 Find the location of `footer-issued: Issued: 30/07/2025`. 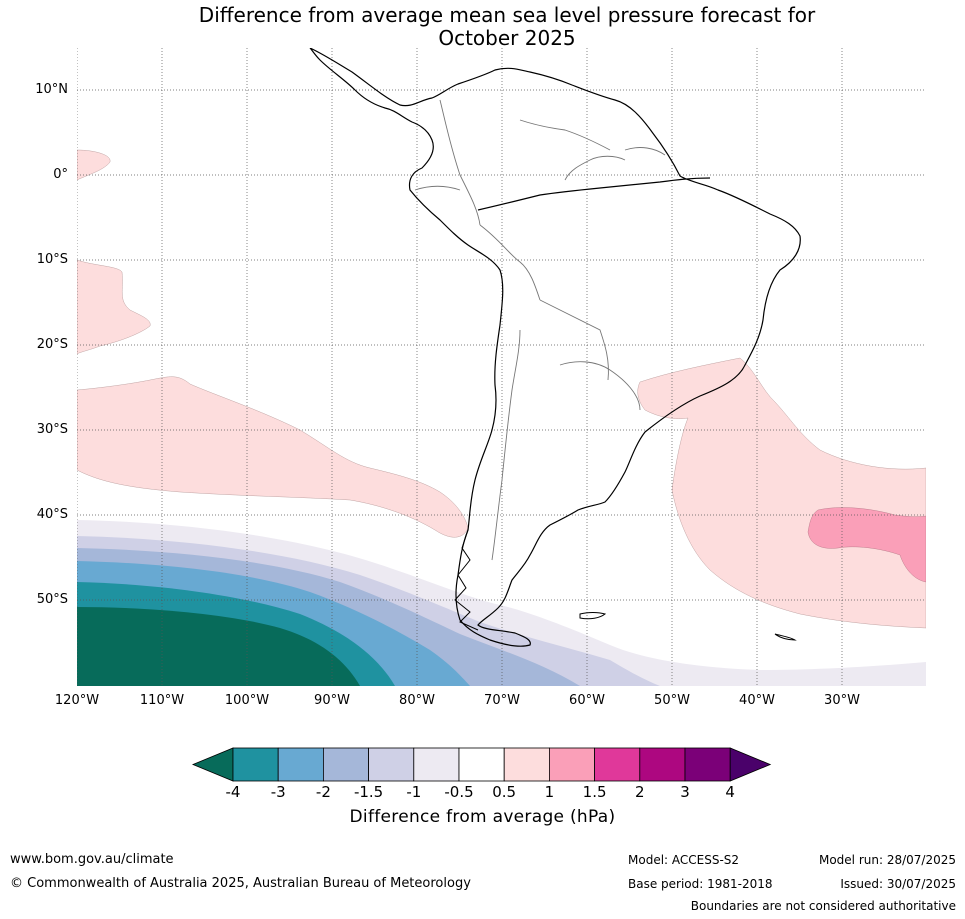

footer-issued: Issued: 30/07/2025 is located at coordinates (898, 884).